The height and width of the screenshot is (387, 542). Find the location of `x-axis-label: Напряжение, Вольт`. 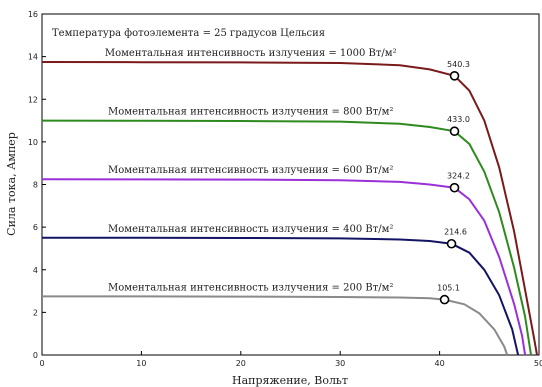

x-axis-label: Напряжение, Вольт is located at coordinates (290, 380).